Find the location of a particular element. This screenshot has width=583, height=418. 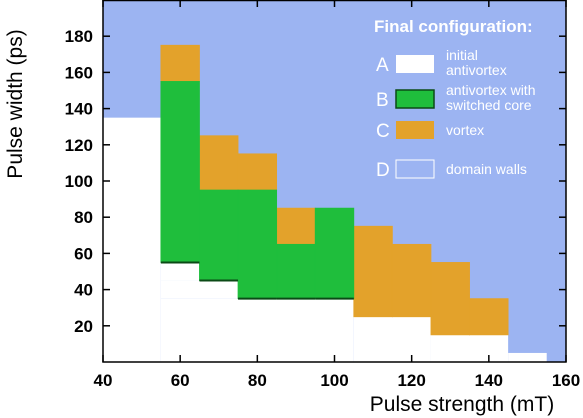

legend-key-D: D is located at coordinates (383, 170).